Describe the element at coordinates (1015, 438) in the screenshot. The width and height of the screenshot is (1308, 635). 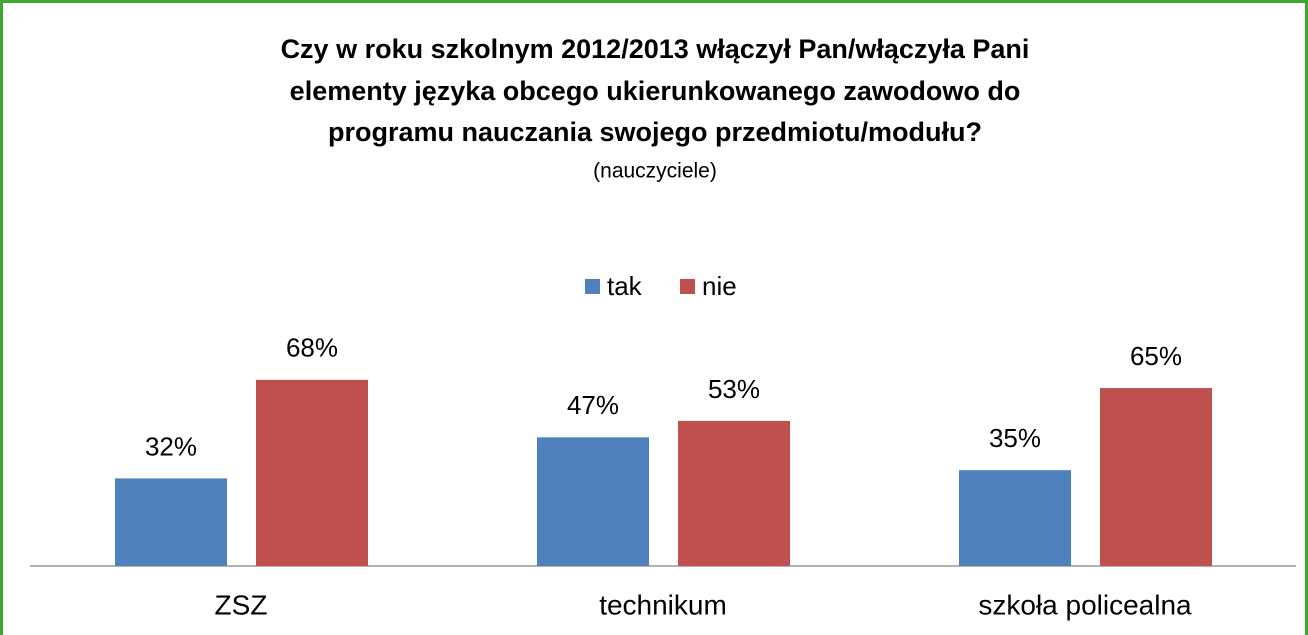
I see `data-label: 35%` at that location.